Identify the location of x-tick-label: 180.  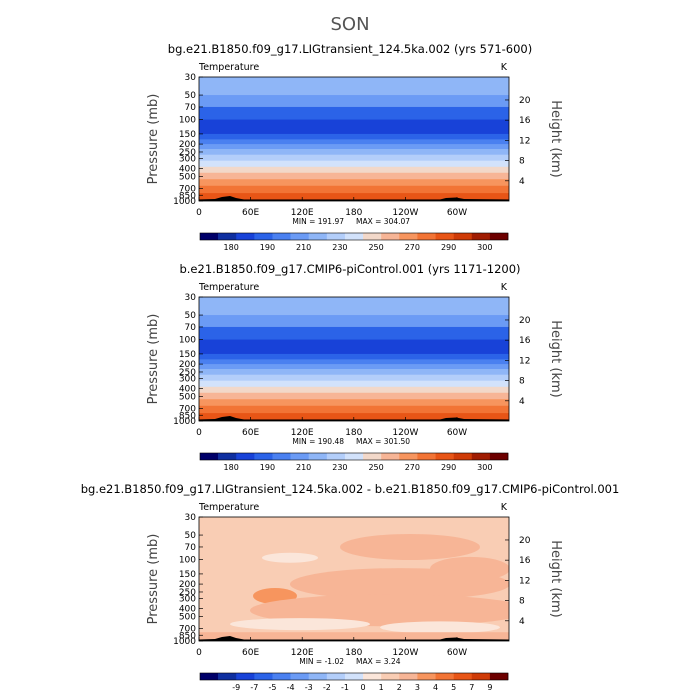
(353, 213).